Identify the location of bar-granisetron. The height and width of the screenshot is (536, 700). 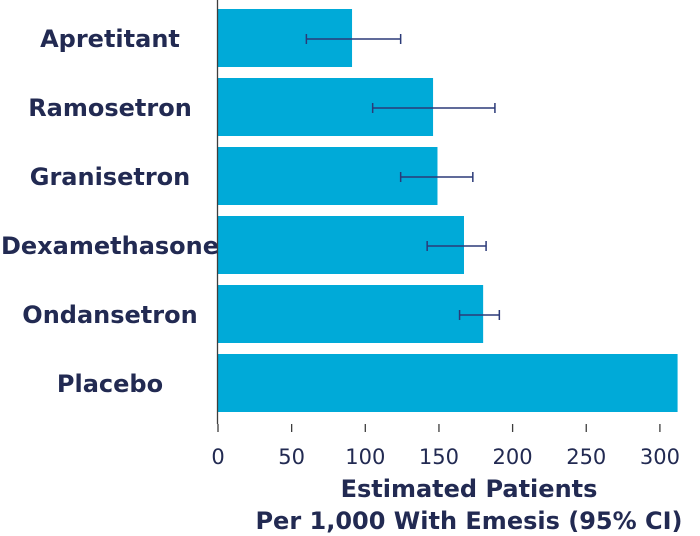
(328, 176).